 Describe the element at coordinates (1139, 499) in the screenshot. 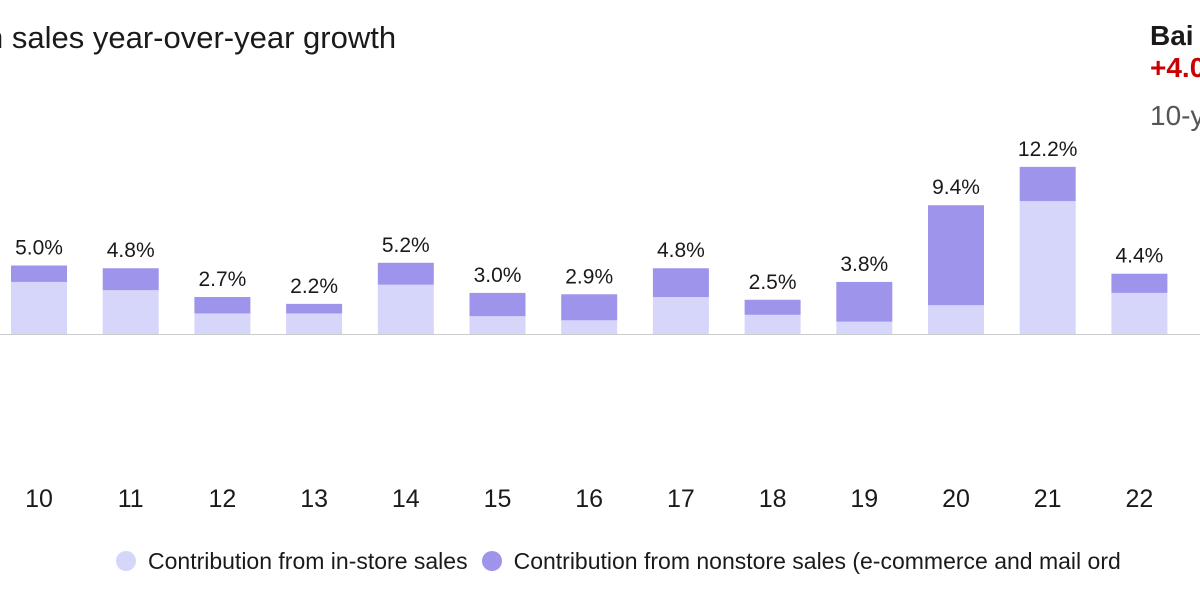

I see `x-tick-22: 22` at that location.